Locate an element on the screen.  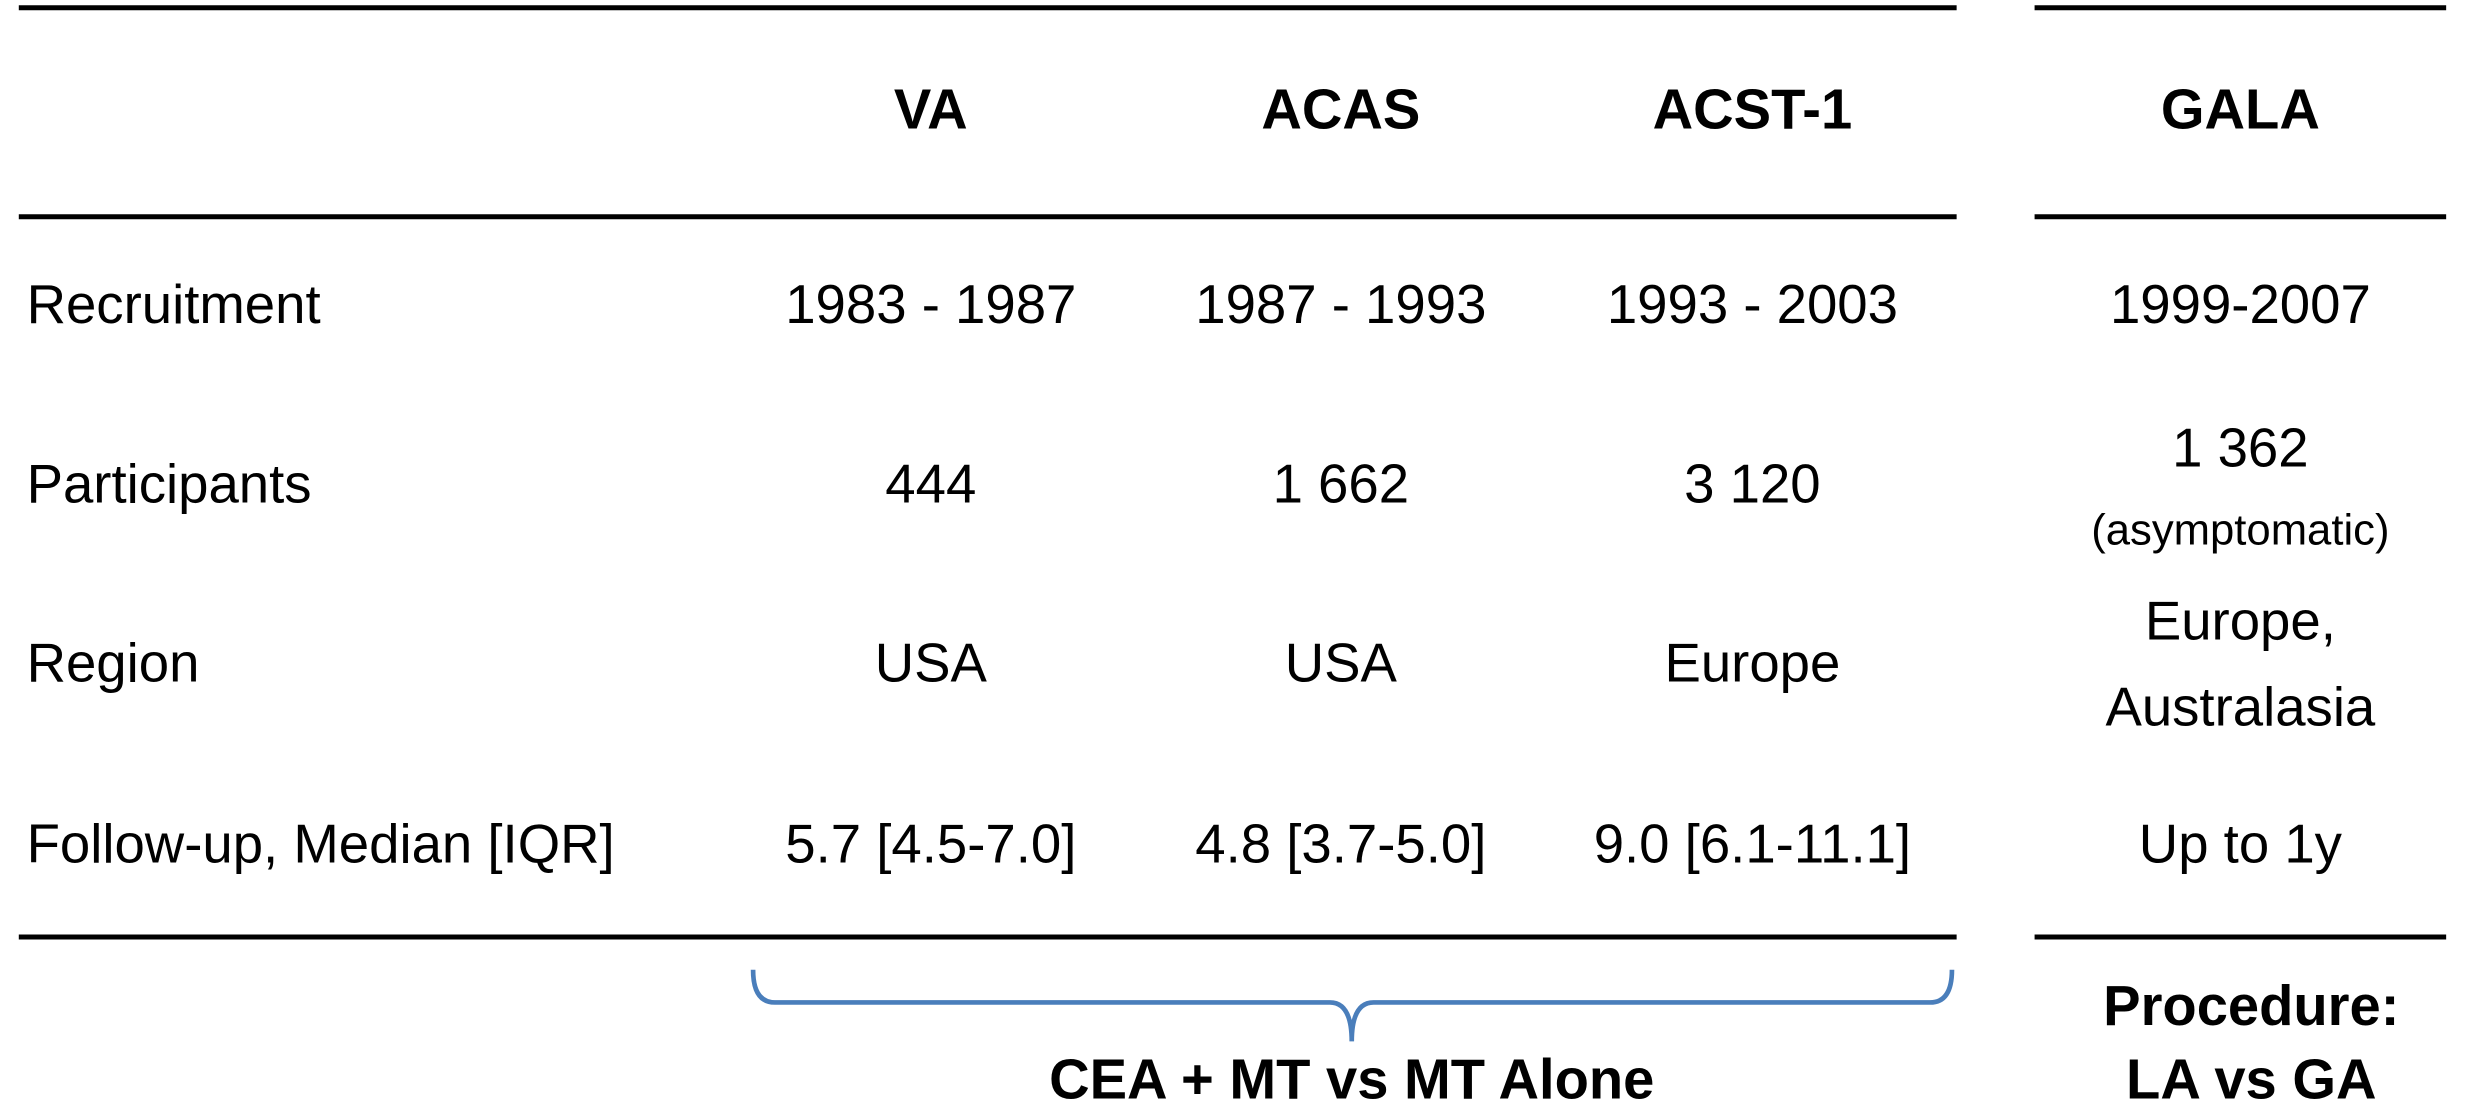
cell-line: 1 362 is located at coordinates (2240, 448).